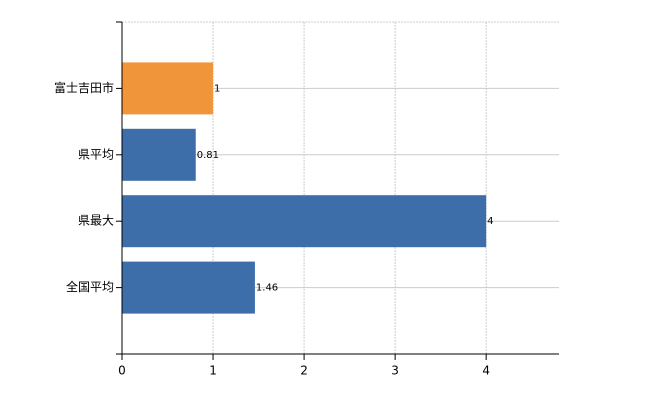 The width and height of the screenshot is (650, 400). I want to click on x-tick-label: 0, so click(122, 371).